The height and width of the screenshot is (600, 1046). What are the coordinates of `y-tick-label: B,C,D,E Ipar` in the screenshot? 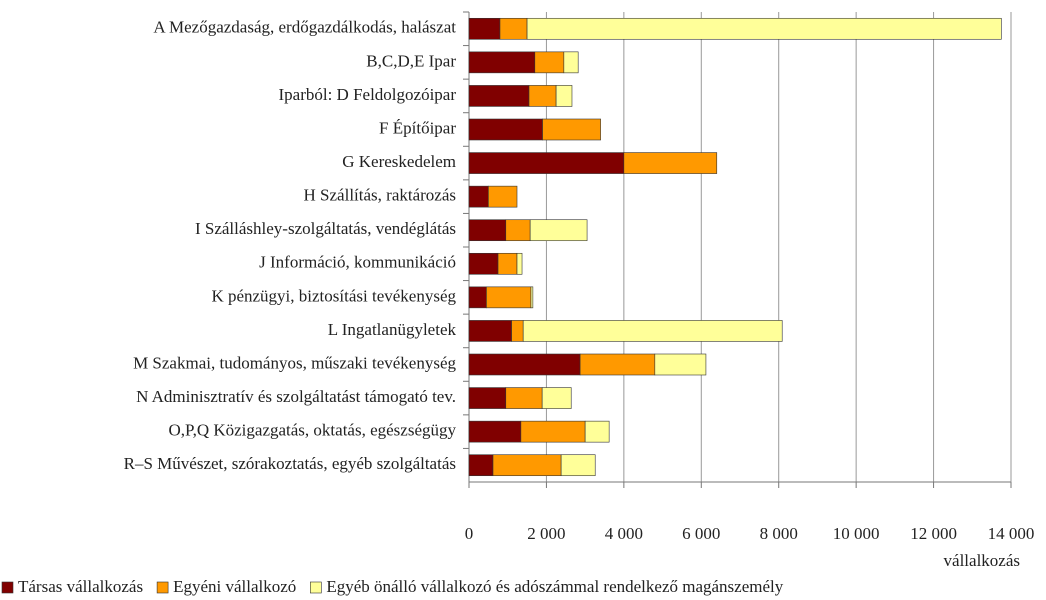 It's located at (411, 60).